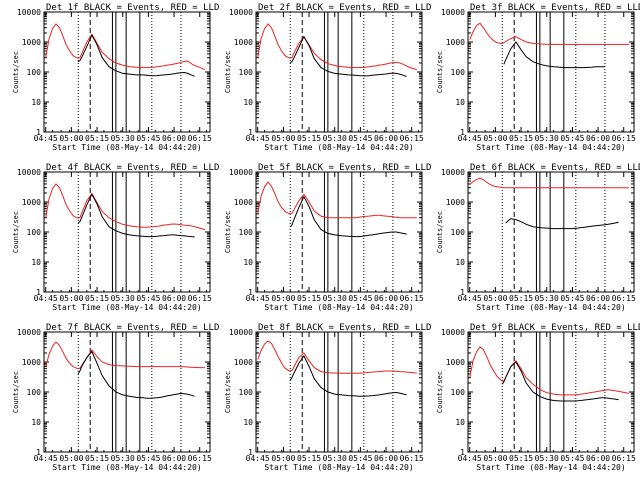 This screenshot has height=480, width=640. Describe the element at coordinates (344, 8) in the screenshot. I see `panel-title: Det 2f BLACK = Events, RED = LLD` at that location.